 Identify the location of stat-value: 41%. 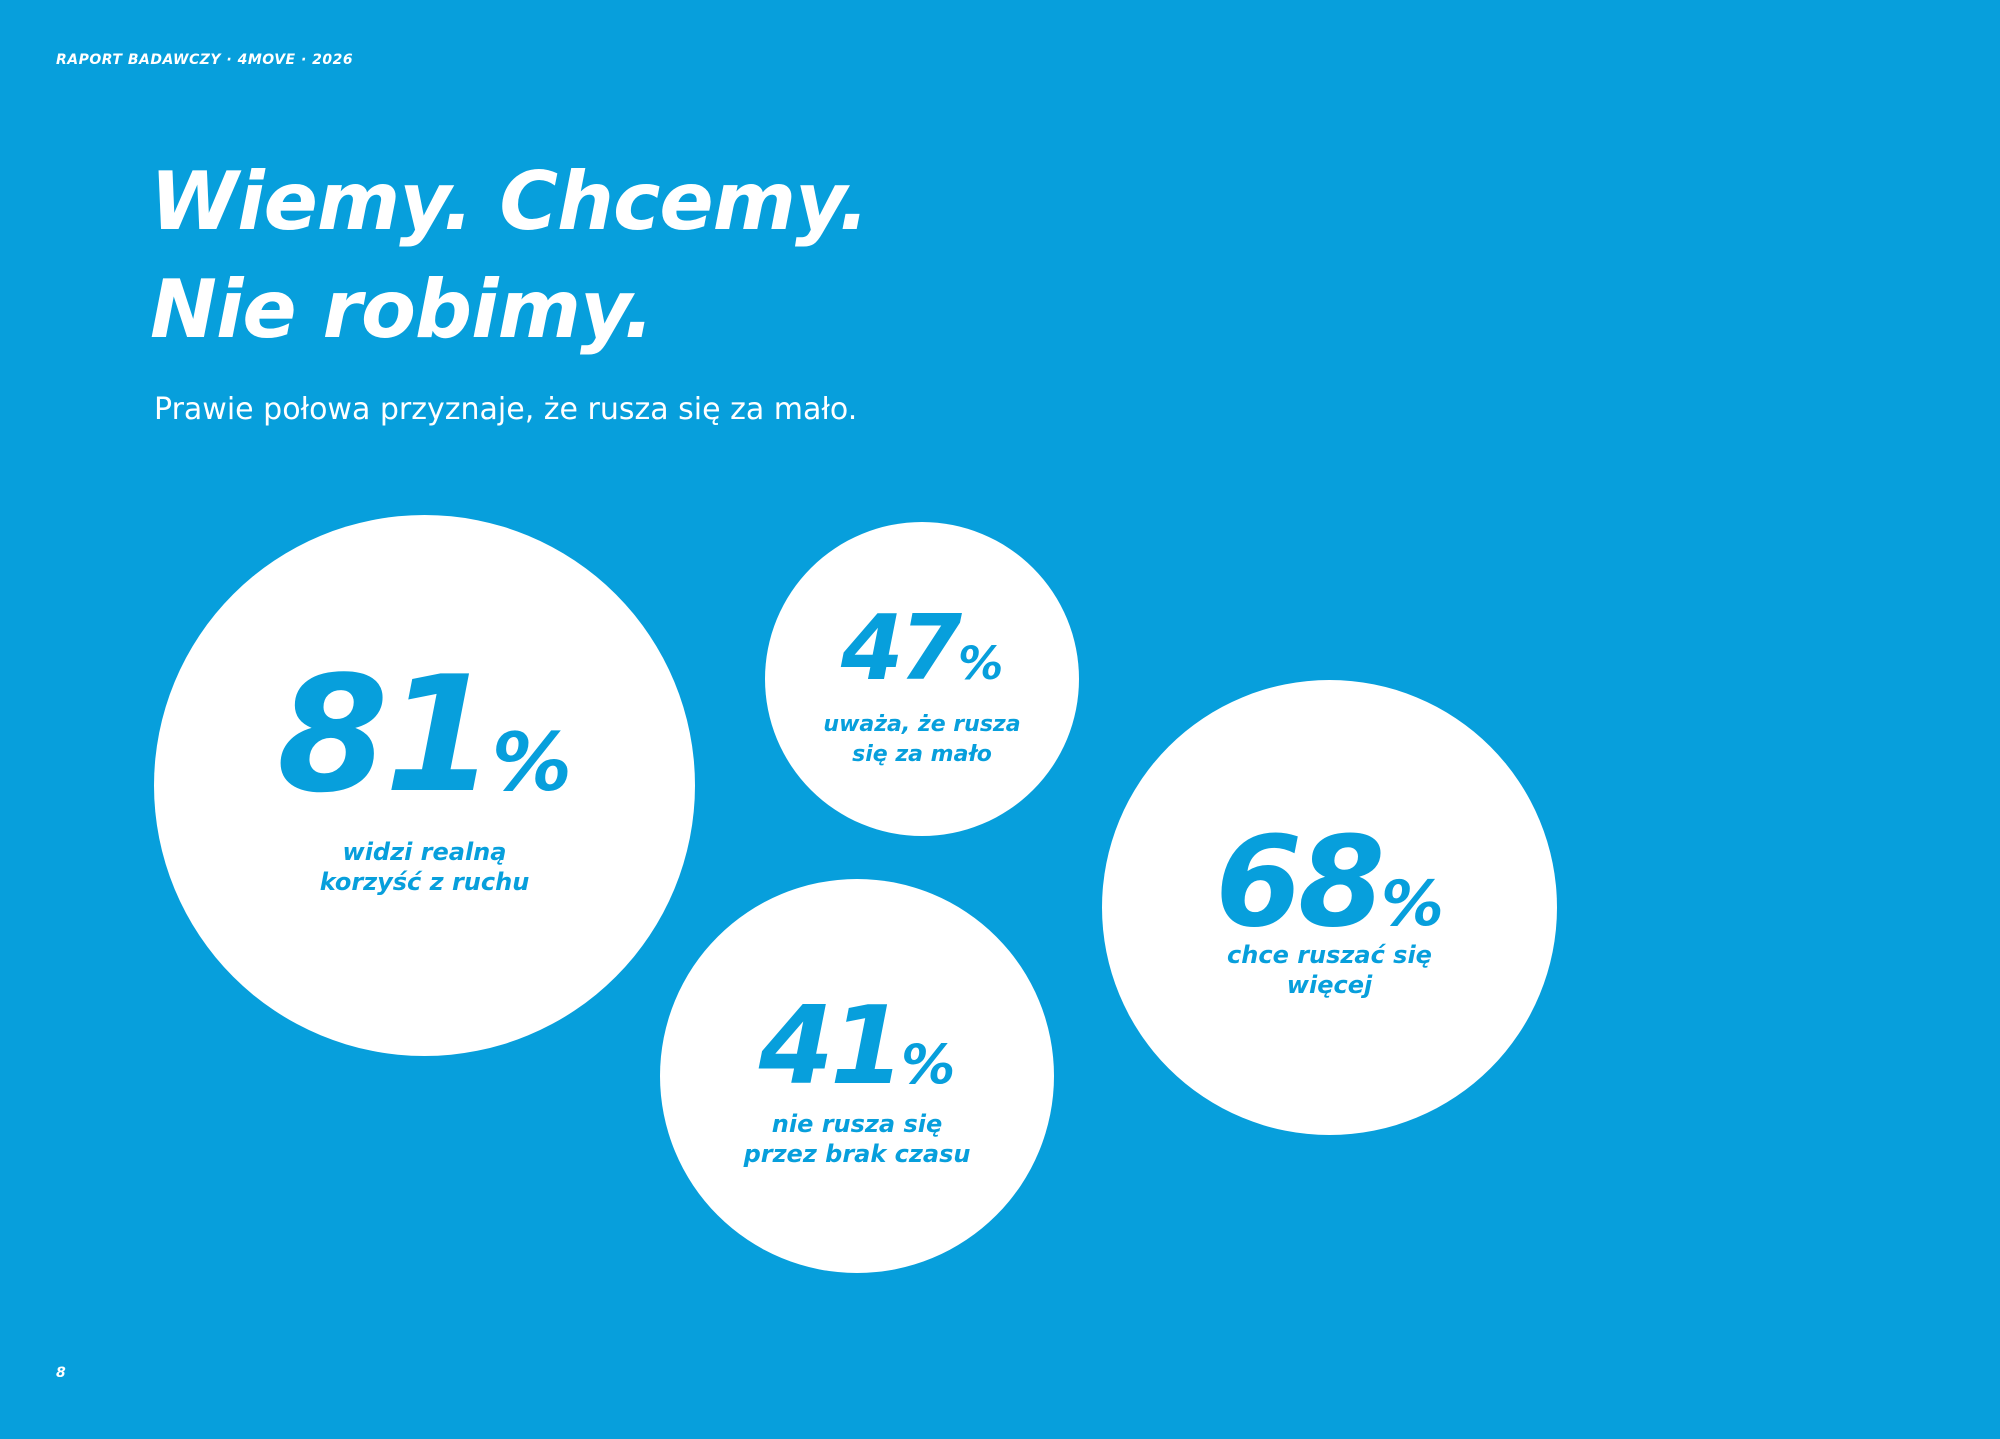
(857, 1046).